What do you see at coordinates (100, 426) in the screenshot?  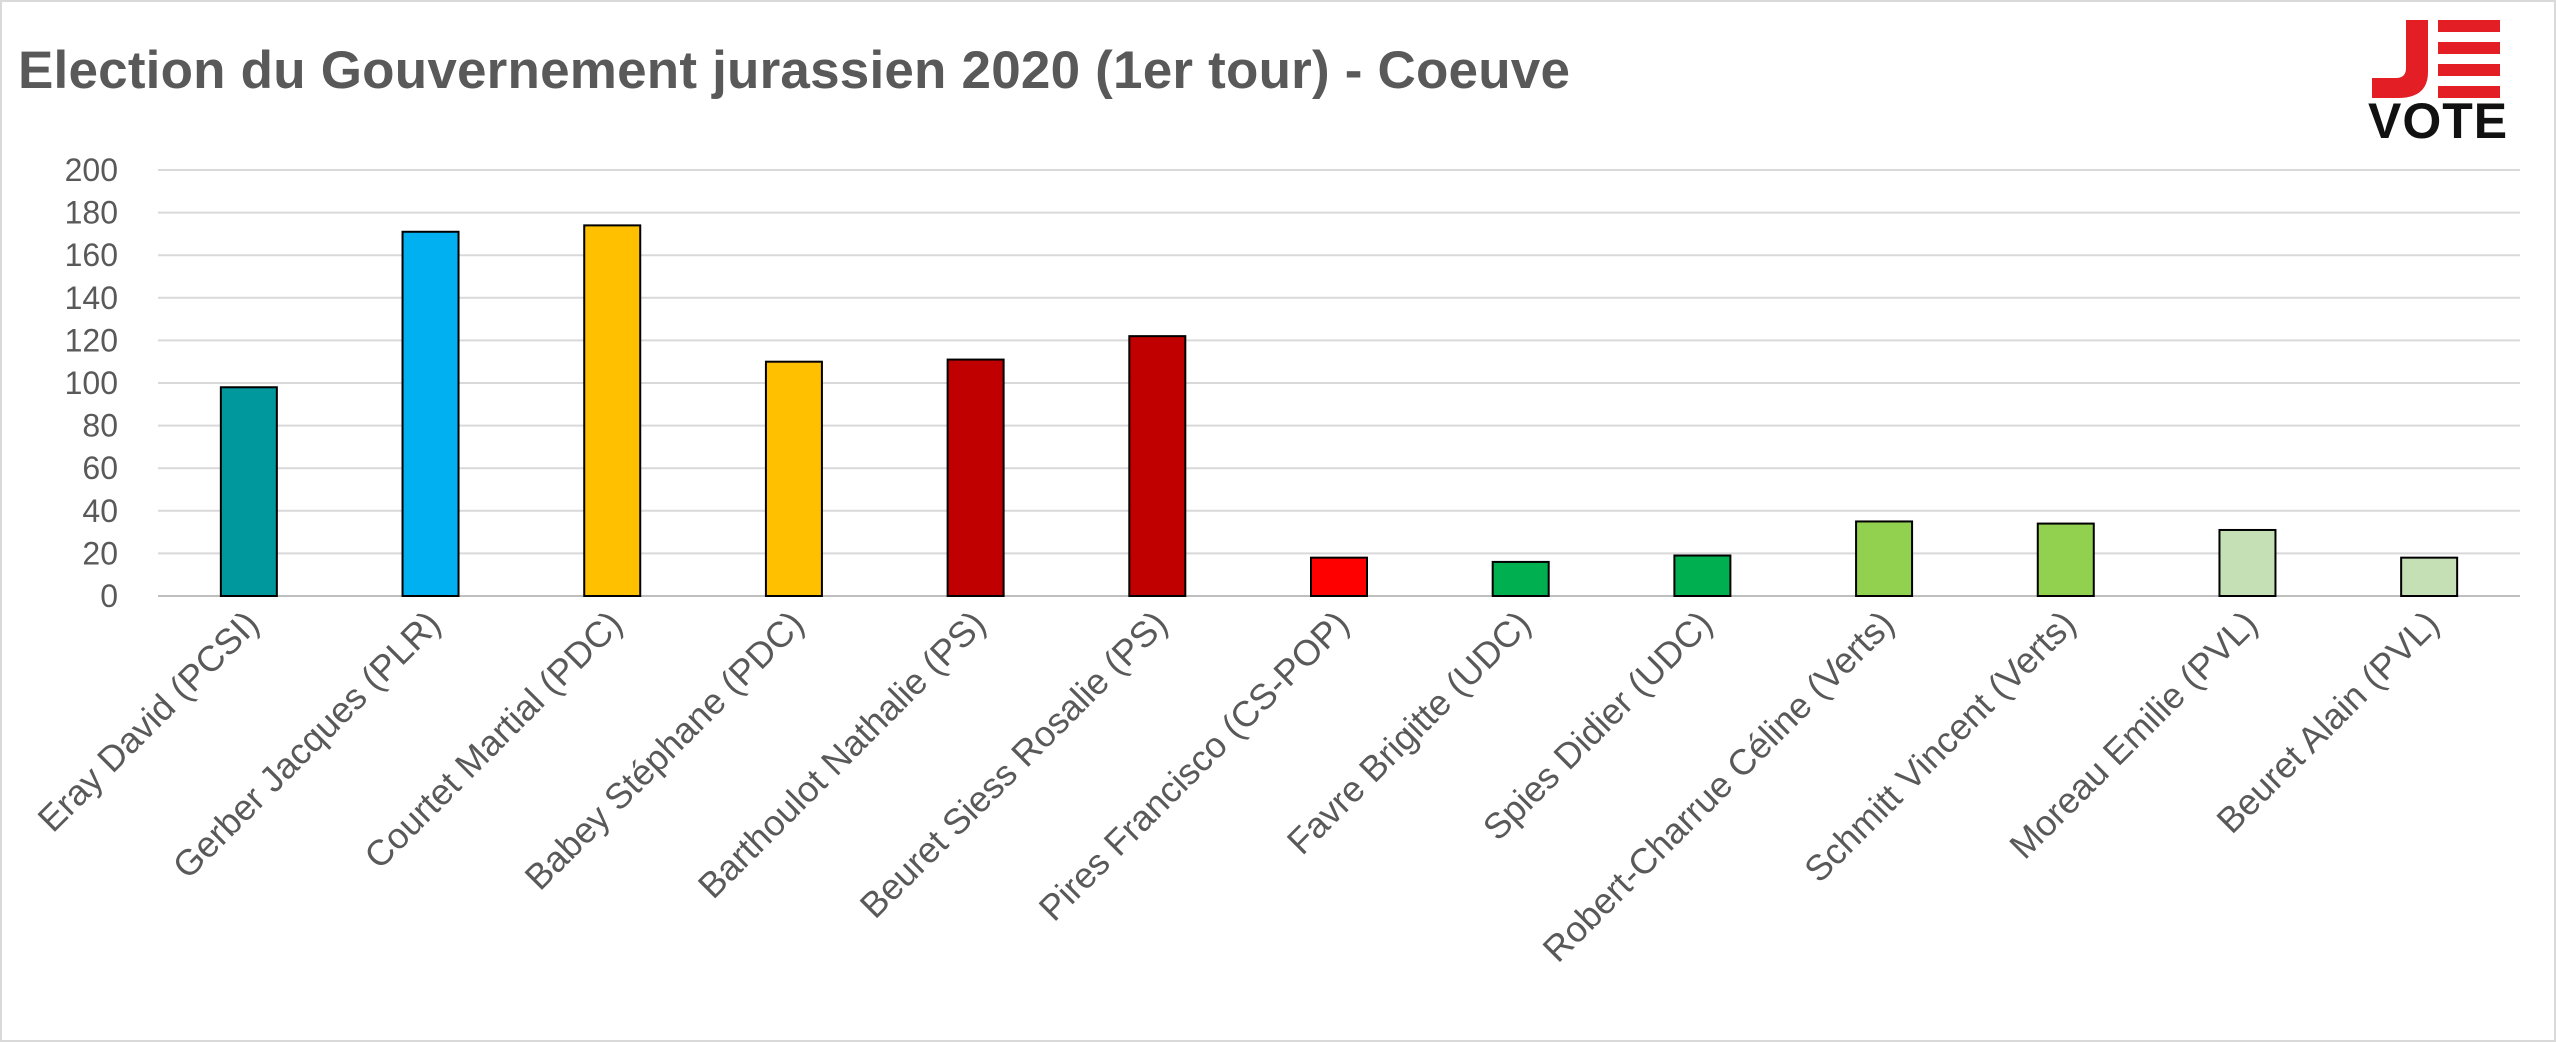 I see `y-tick-label: 80` at bounding box center [100, 426].